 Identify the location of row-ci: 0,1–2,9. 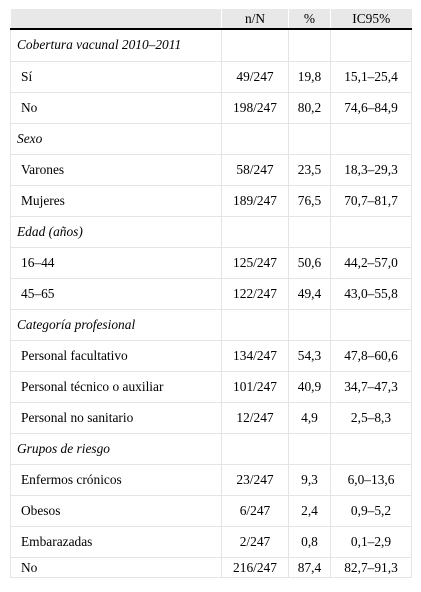
(371, 542).